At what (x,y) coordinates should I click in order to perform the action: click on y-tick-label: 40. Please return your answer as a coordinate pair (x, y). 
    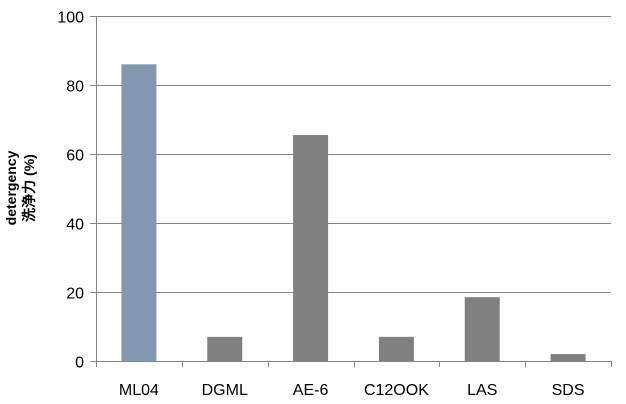
    Looking at the image, I should click on (75, 225).